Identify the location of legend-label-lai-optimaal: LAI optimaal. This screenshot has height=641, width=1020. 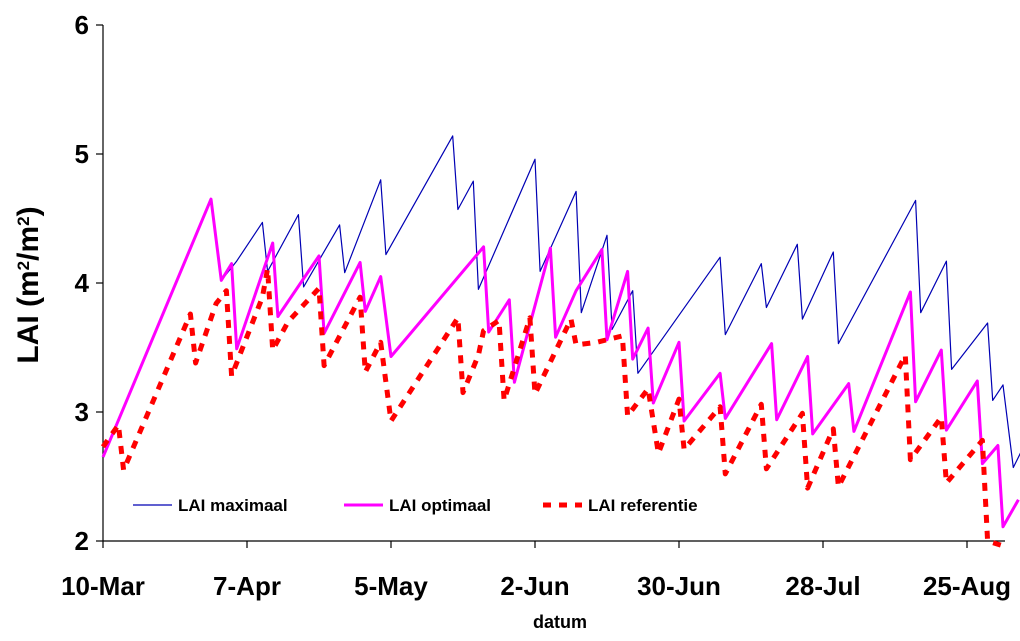
(440, 505).